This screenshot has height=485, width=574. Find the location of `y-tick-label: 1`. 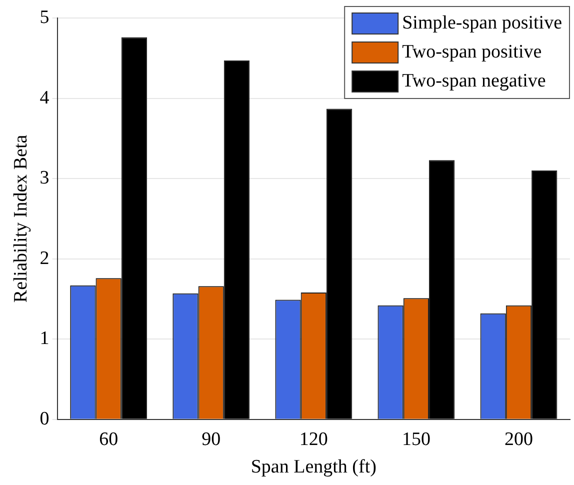

y-tick-label: 1 is located at coordinates (45, 339).